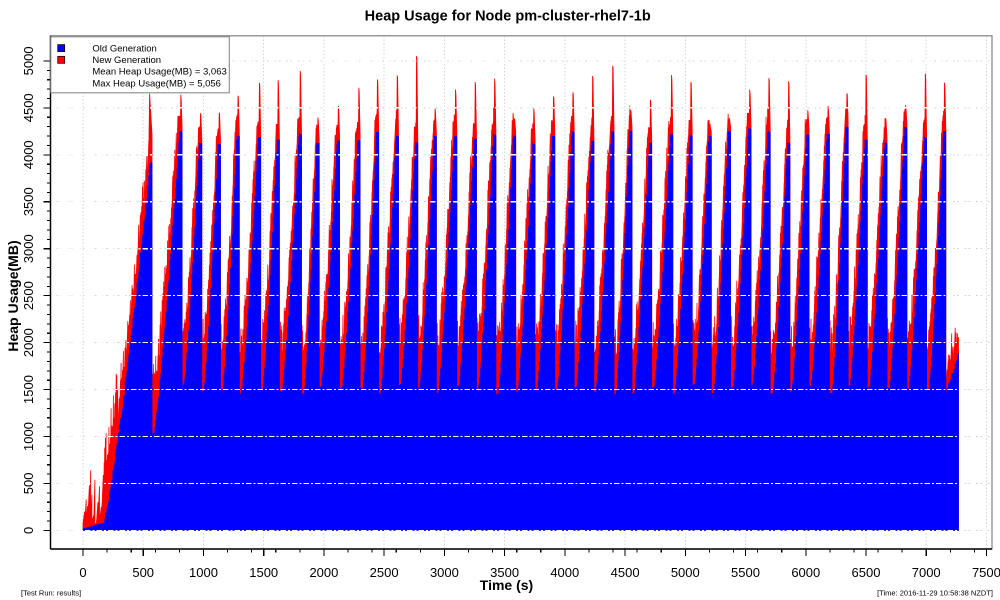  I want to click on svg-text:Heap Usage for Node pm-cluster: Heap Usage for Node pm-cluster-rhel7-1b, so click(508, 17).